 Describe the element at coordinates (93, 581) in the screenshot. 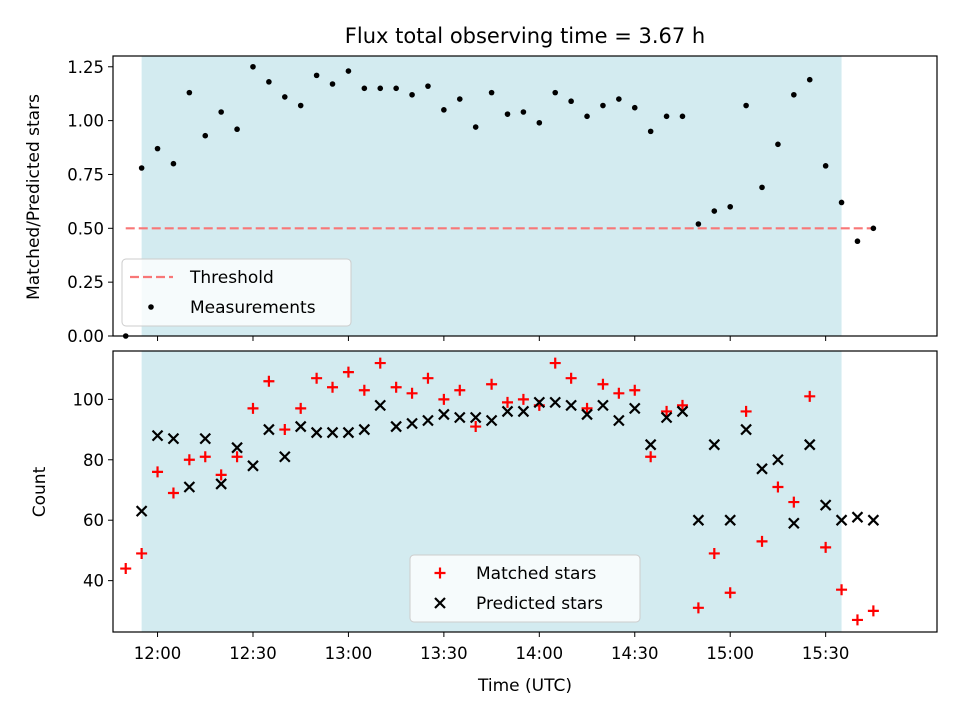

I see `bottom-y-tick-label: 40` at that location.